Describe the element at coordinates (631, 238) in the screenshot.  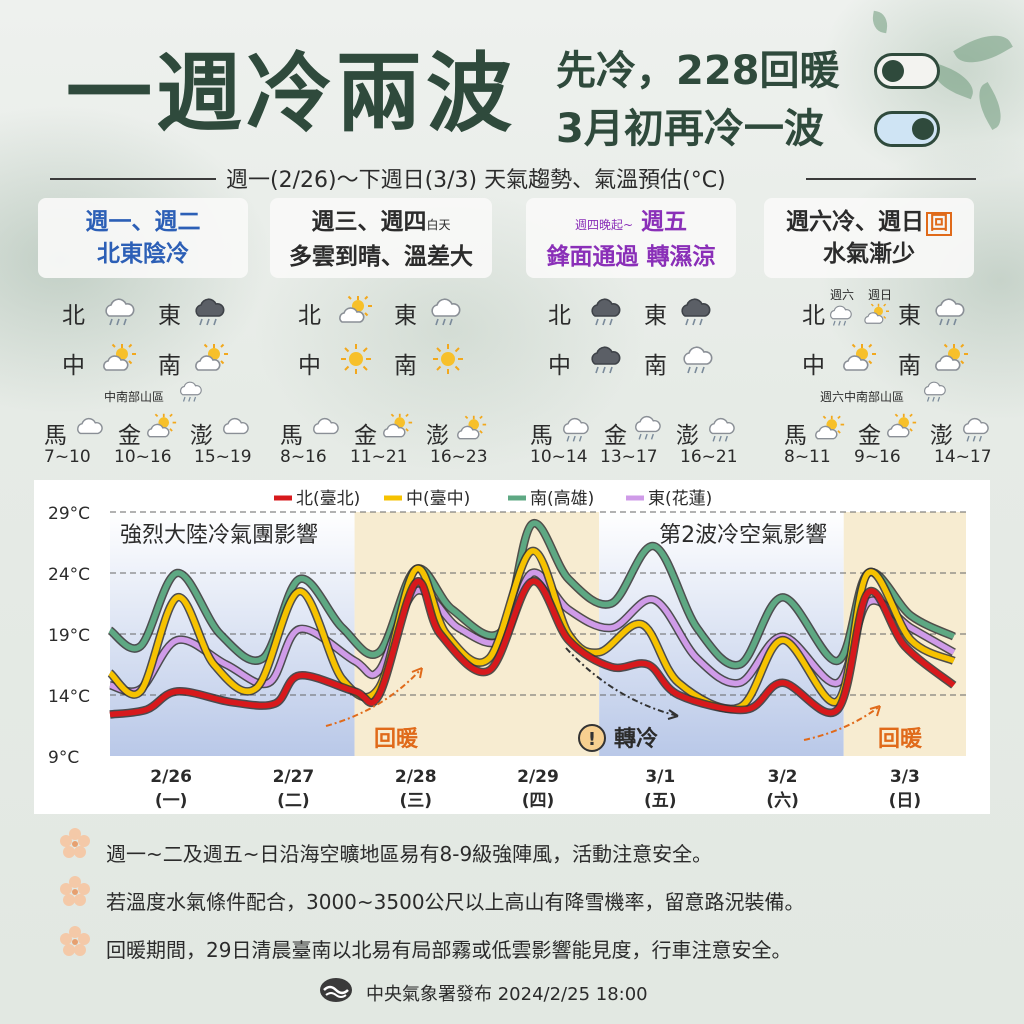
I see `panel-fri: 週四晚起~ 週五 鋒面通過 轉濕涼` at that location.